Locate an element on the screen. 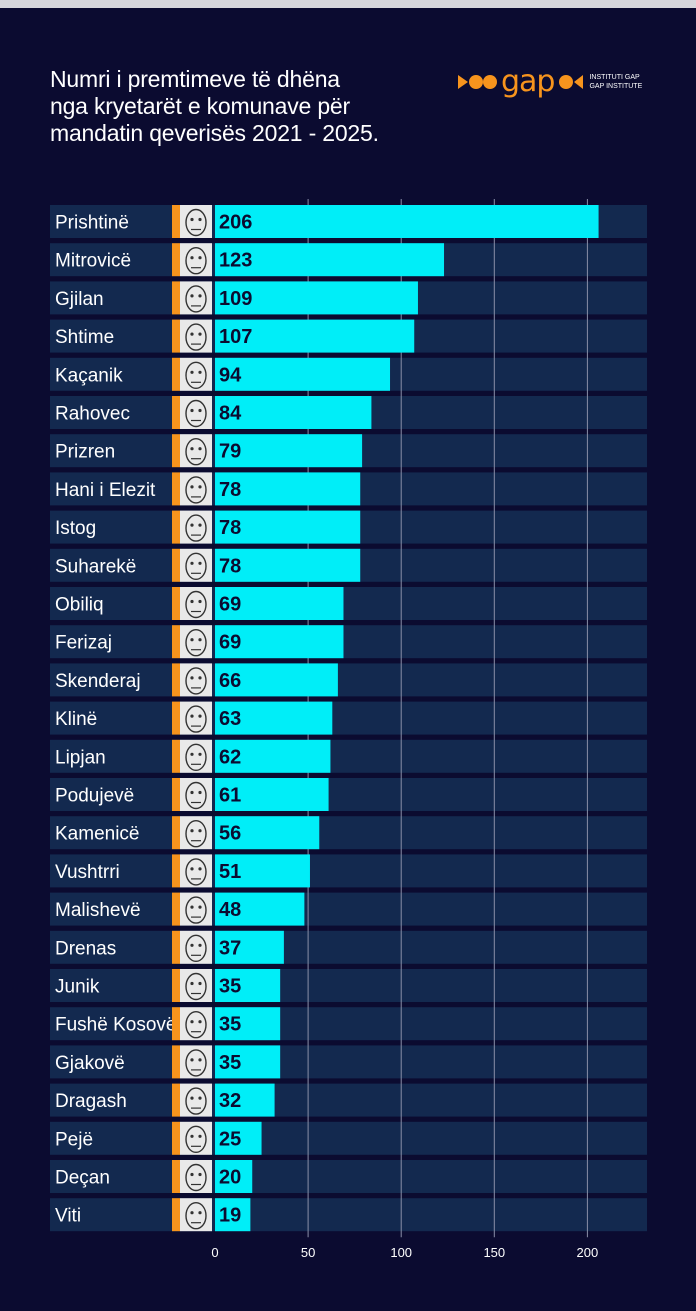 The width and height of the screenshot is (696, 1311). category-label: Klinë is located at coordinates (76, 719).